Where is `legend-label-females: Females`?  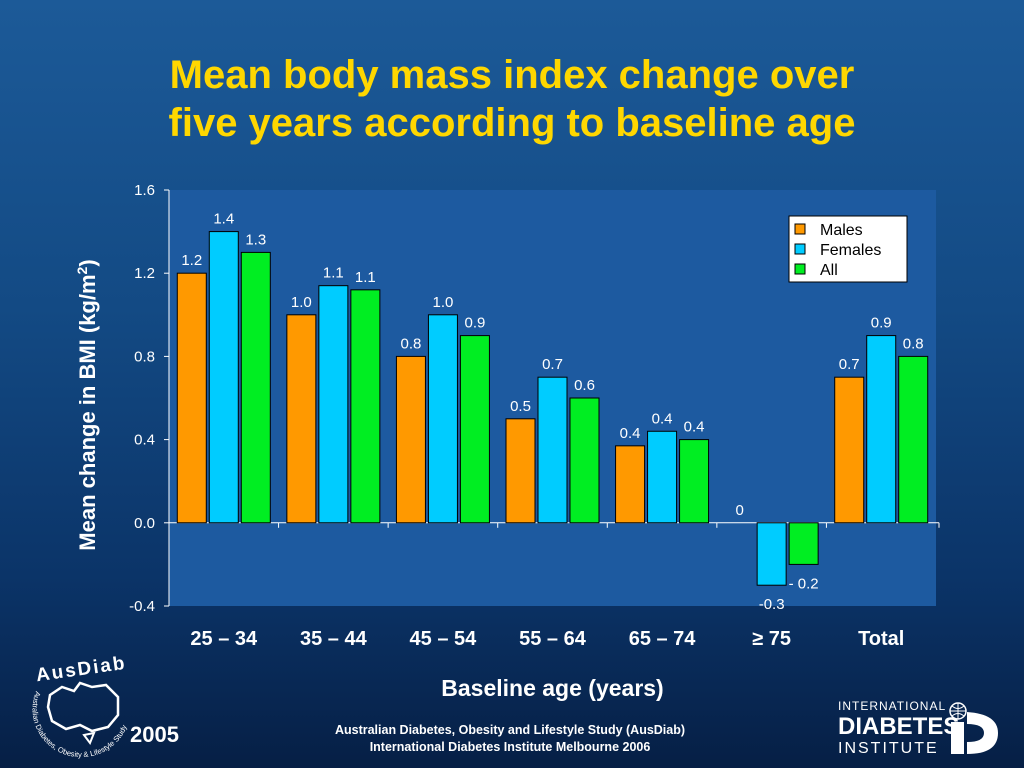 legend-label-females: Females is located at coordinates (850, 250).